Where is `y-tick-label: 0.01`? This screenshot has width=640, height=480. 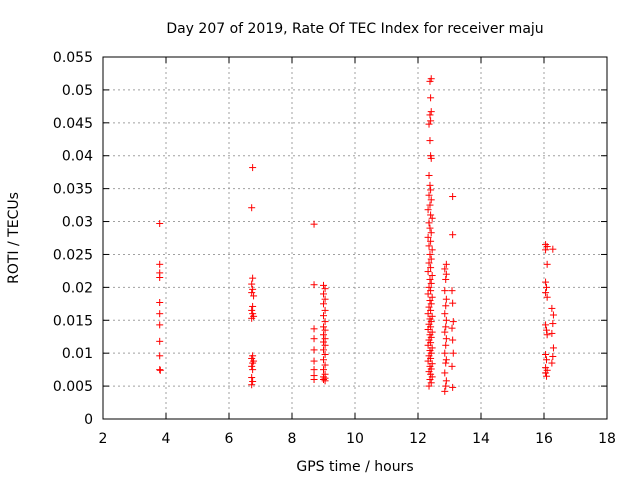 y-tick-label: 0.01 is located at coordinates (77, 354).